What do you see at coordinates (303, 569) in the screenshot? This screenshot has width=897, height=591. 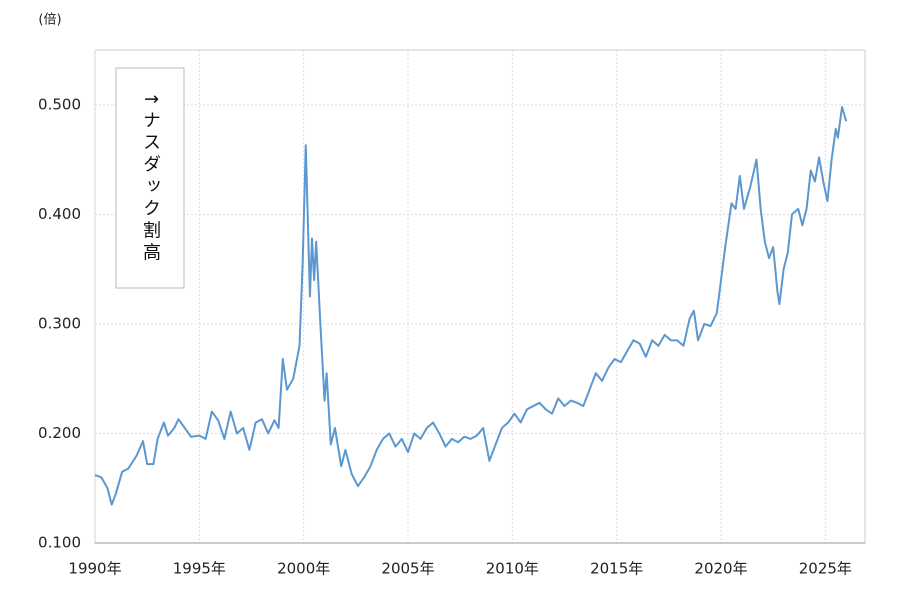 I see `x-tick-label: 2000年` at bounding box center [303, 569].